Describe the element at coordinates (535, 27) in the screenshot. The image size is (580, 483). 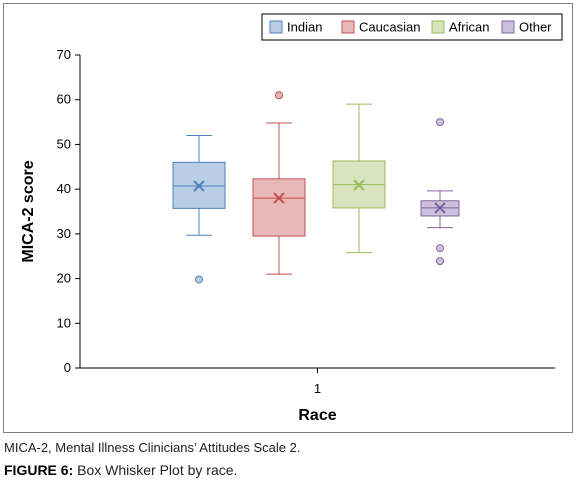
I see `legend-label: Other` at that location.